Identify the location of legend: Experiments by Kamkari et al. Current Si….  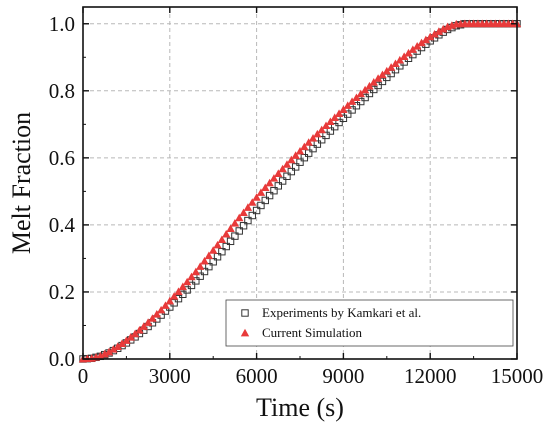
(369, 323).